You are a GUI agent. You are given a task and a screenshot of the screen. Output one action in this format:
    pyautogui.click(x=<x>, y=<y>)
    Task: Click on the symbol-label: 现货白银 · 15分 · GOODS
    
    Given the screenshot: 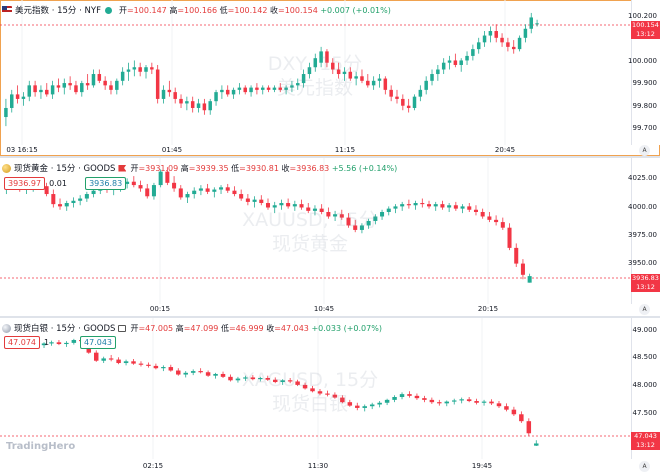 What is the action you would take?
    pyautogui.click(x=65, y=329)
    